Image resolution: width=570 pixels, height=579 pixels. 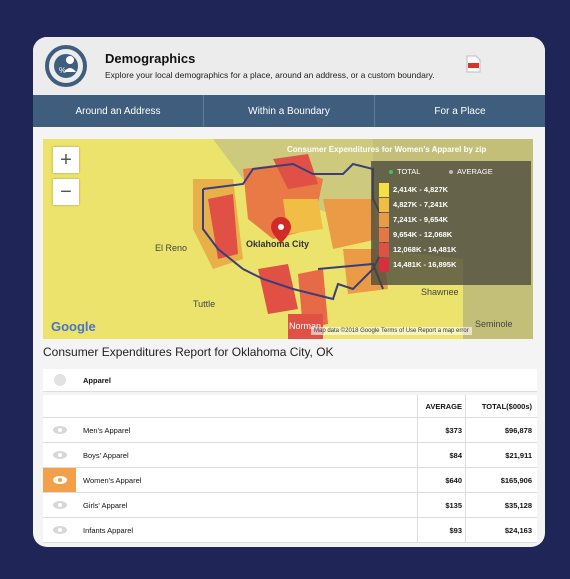 I want to click on legend-average-toggle: AVERAGE, so click(x=471, y=171).